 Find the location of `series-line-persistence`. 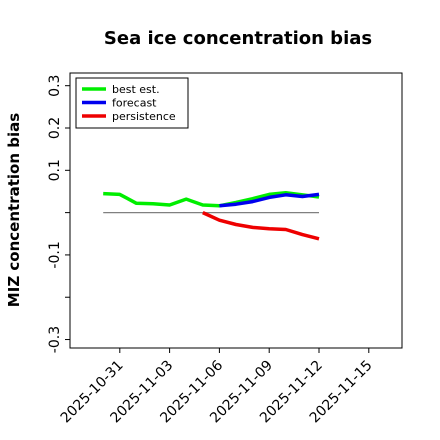

series-line-persistence is located at coordinates (261, 226).